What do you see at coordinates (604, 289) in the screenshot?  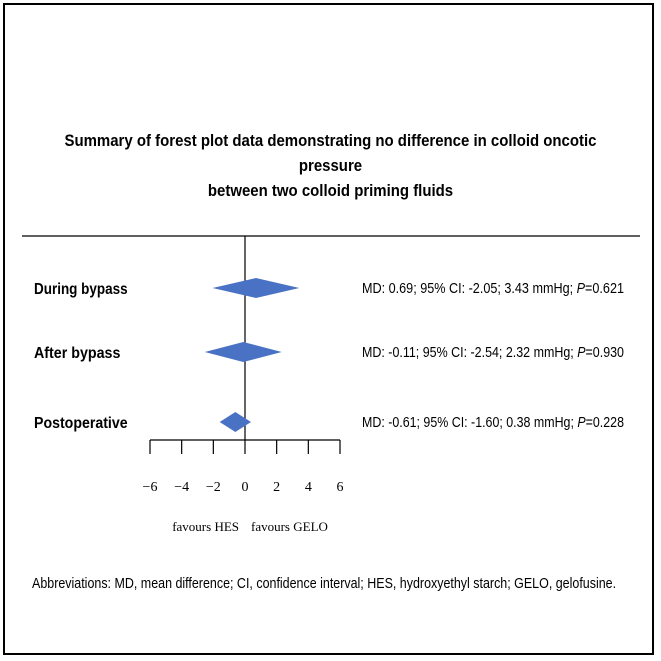 I see `p-value: =0.621` at bounding box center [604, 289].